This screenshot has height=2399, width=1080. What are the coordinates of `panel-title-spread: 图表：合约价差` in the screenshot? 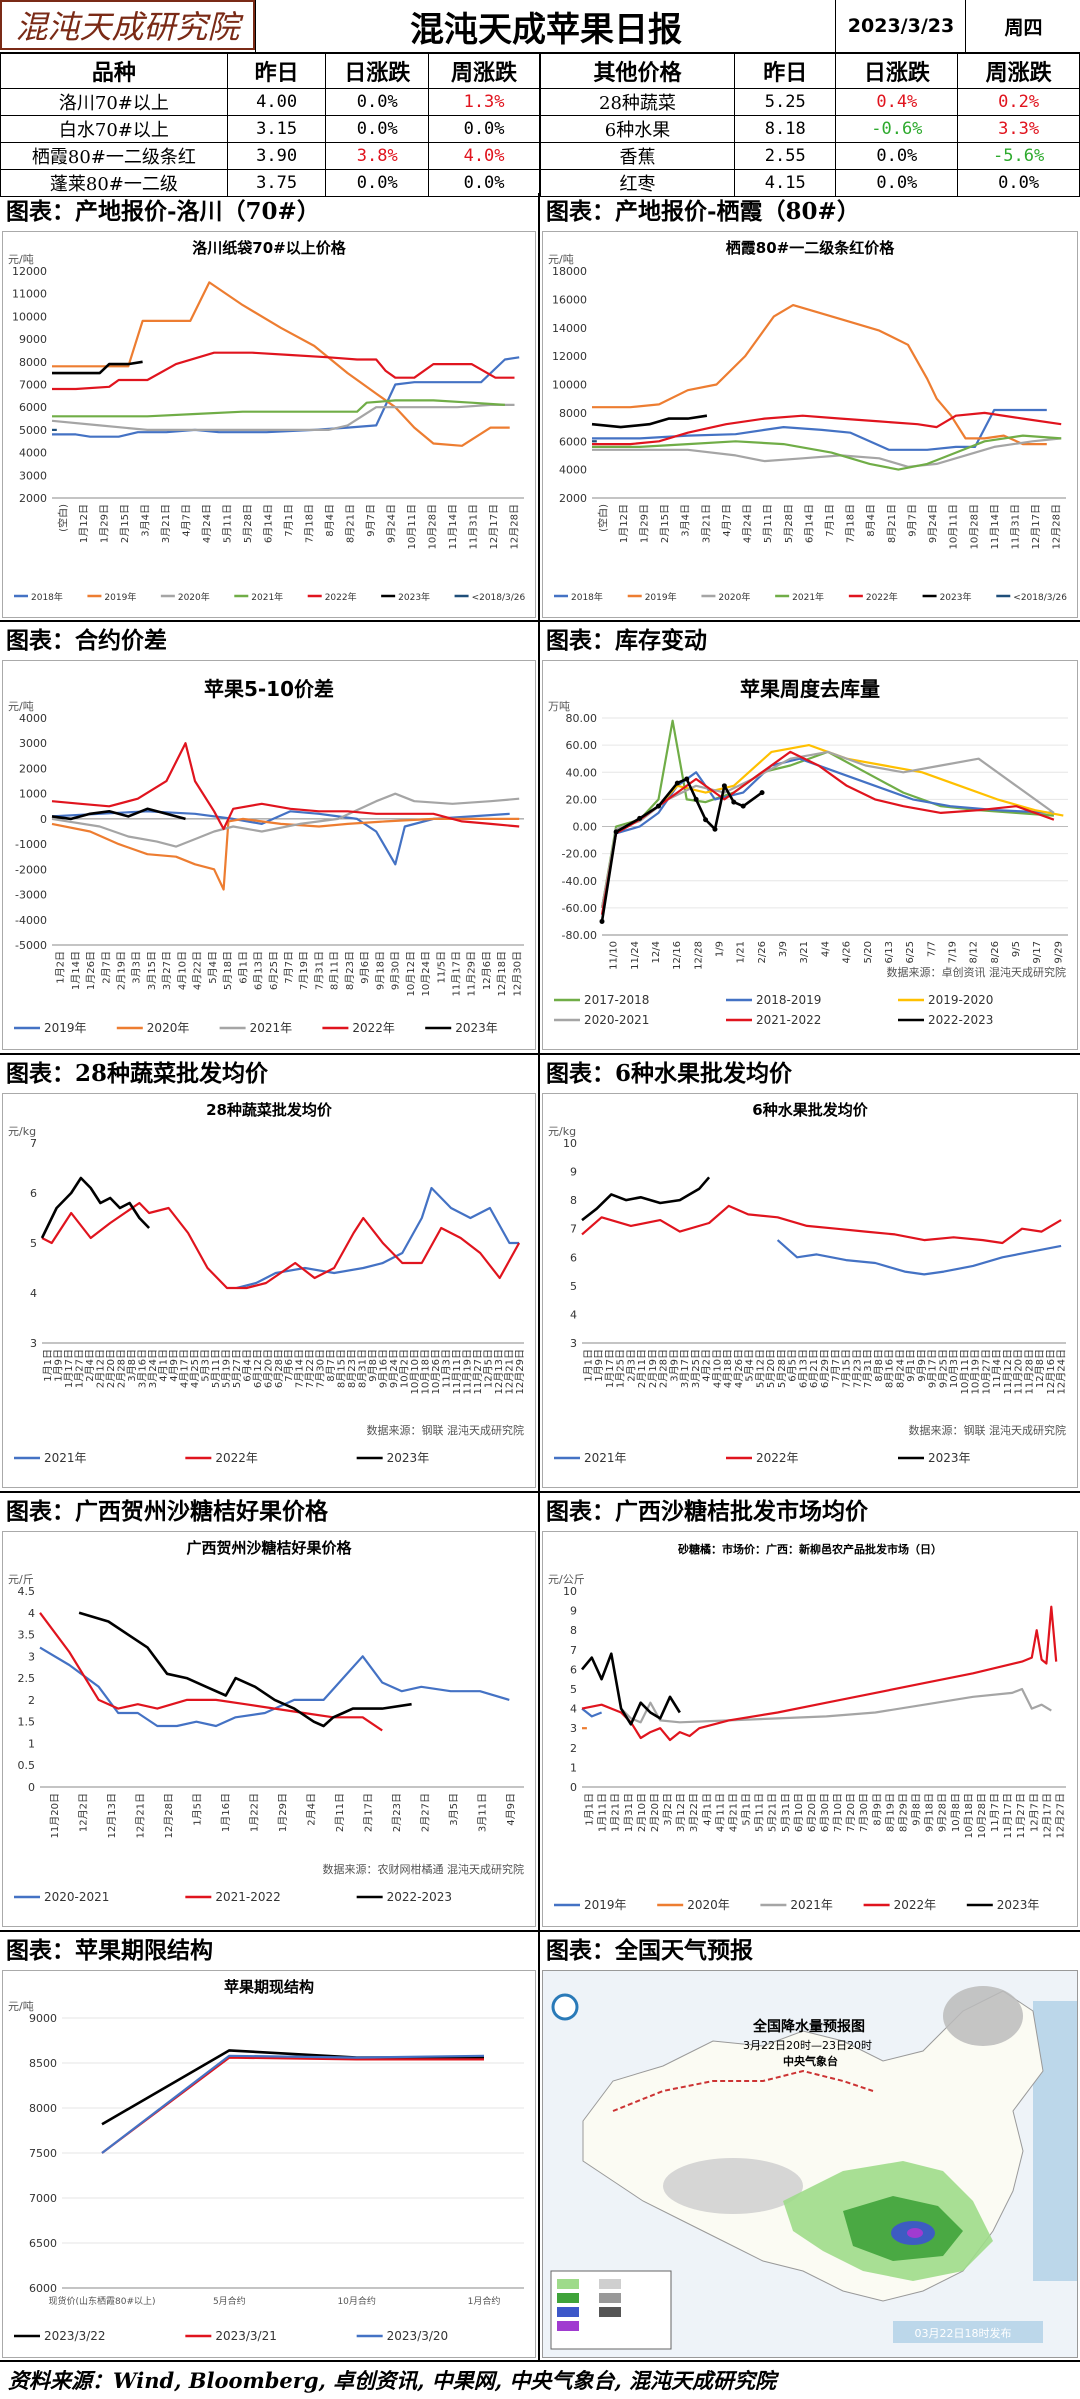 It's located at (86, 640).